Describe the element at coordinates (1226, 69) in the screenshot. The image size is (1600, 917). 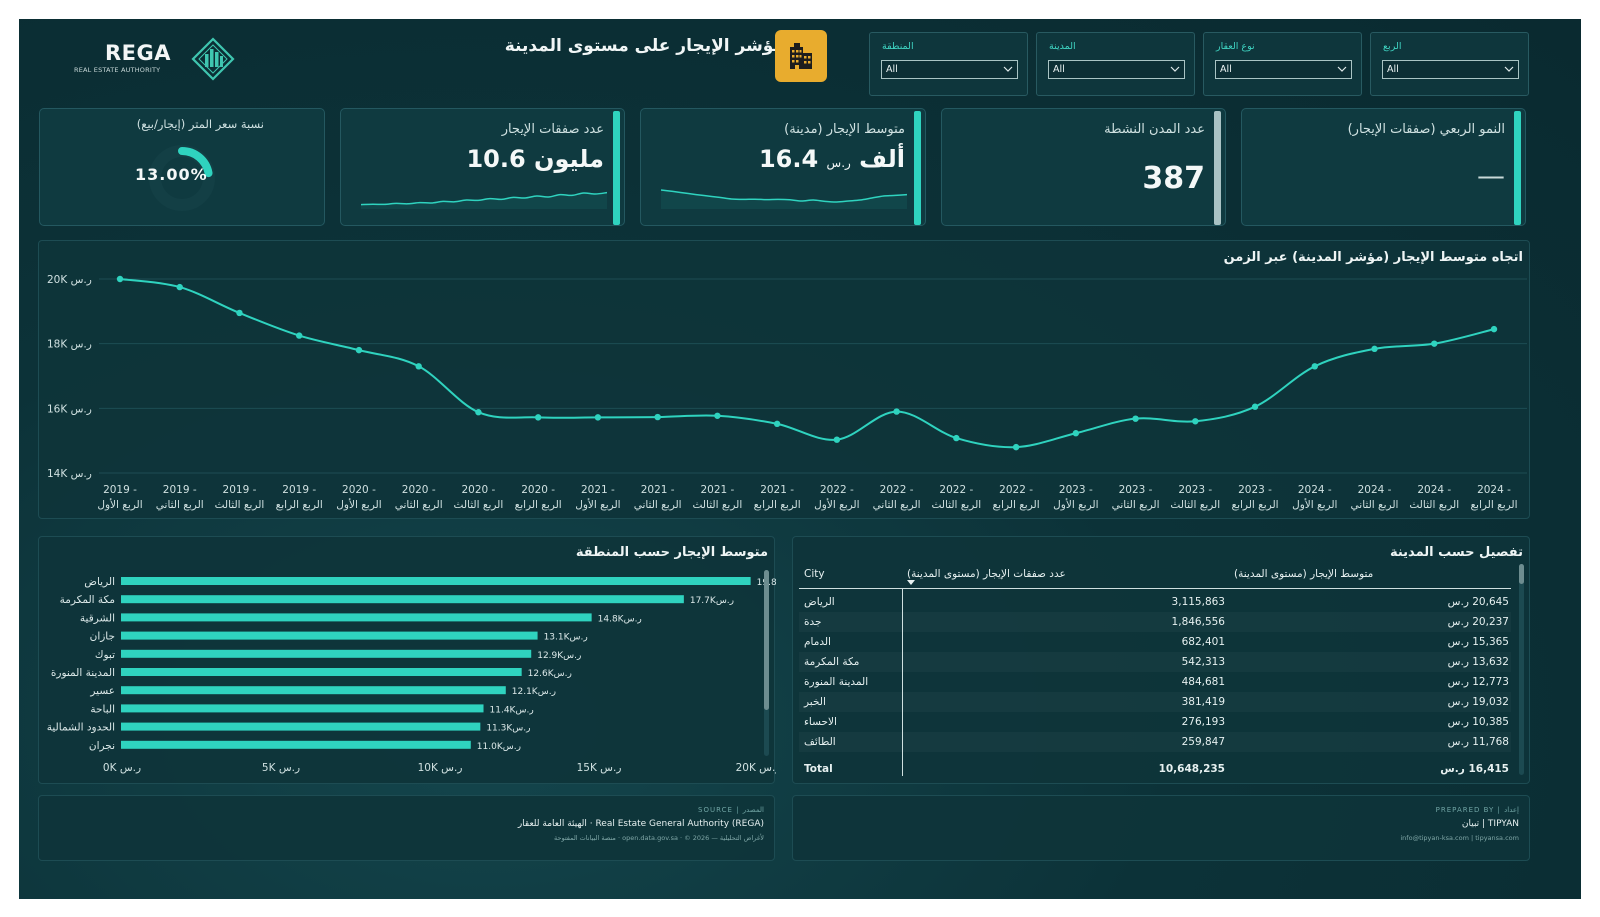
I see `filter-property-type-value: All` at that location.